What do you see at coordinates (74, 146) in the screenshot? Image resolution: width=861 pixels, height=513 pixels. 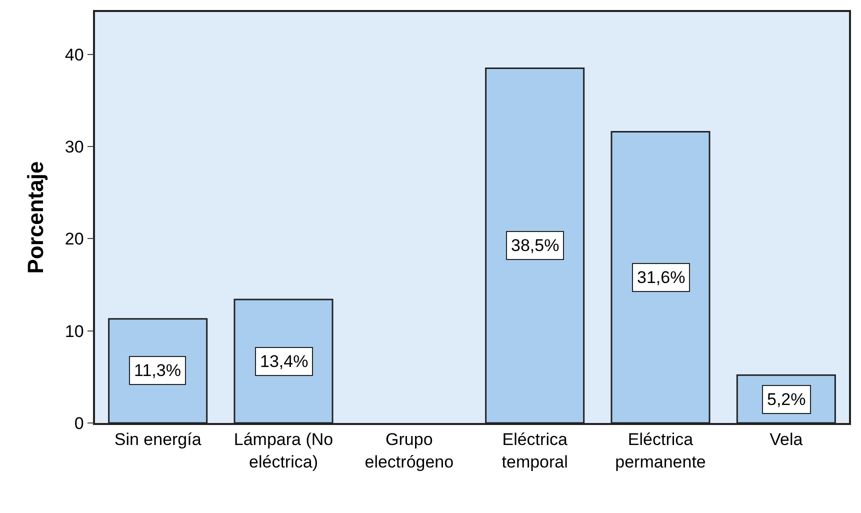 I see `y-tick-label: 30` at bounding box center [74, 146].